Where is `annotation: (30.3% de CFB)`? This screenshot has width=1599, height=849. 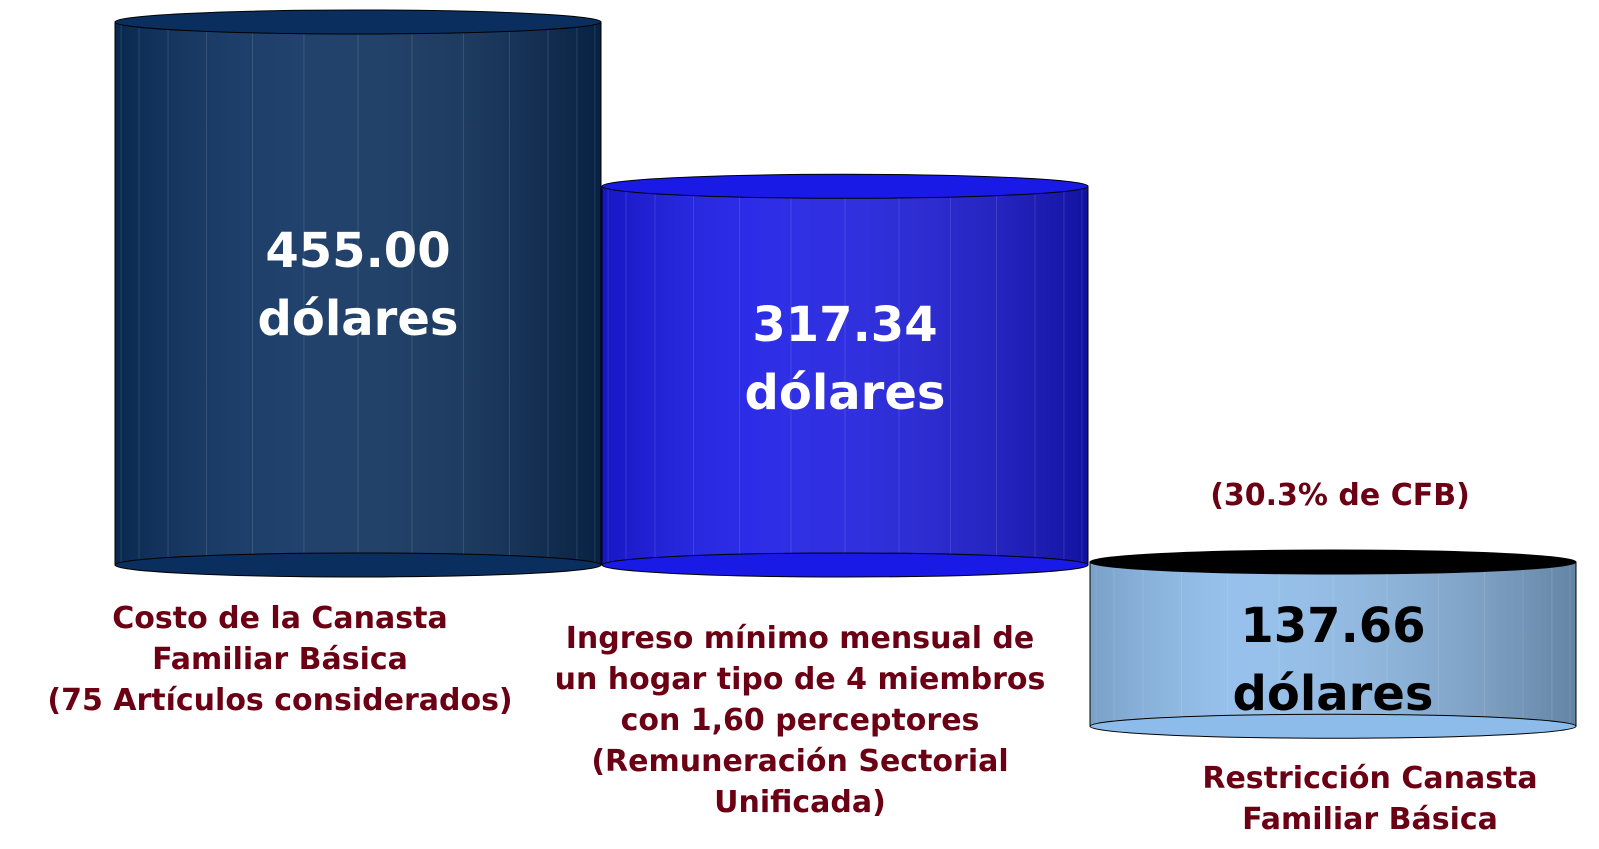 annotation: (30.3% de CFB) is located at coordinates (1340, 495).